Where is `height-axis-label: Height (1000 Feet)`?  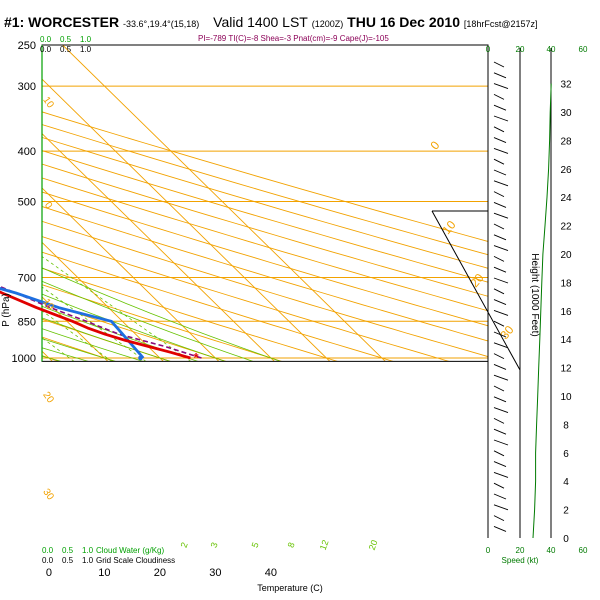 height-axis-label: Height (1000 Feet) is located at coordinates (534, 294).